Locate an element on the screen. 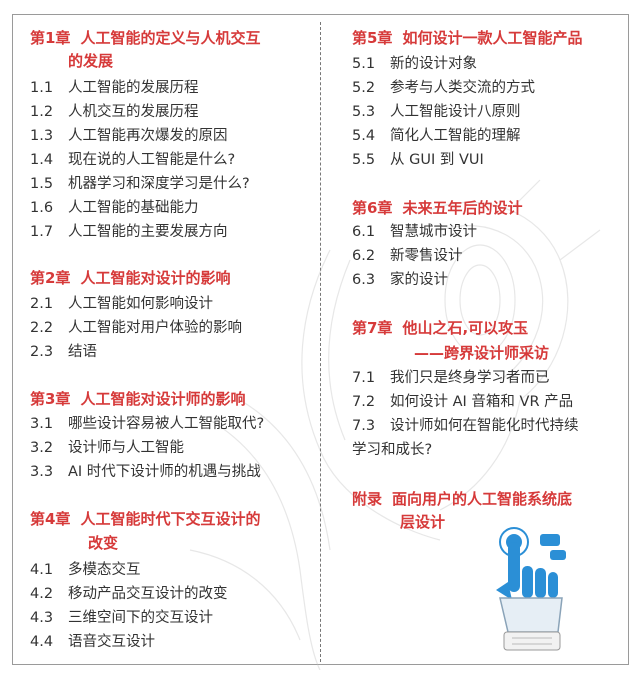 This screenshot has width=641, height=676. item-number: 5.1 is located at coordinates (364, 64).